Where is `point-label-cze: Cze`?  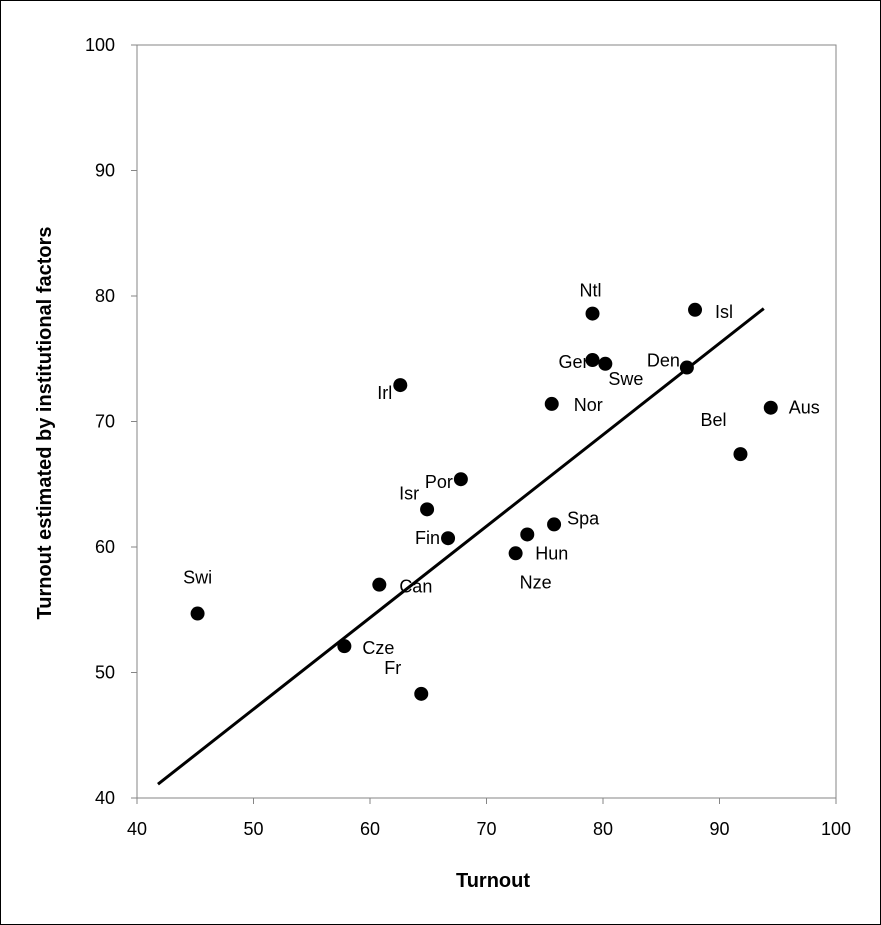
point-label-cze: Cze is located at coordinates (378, 648).